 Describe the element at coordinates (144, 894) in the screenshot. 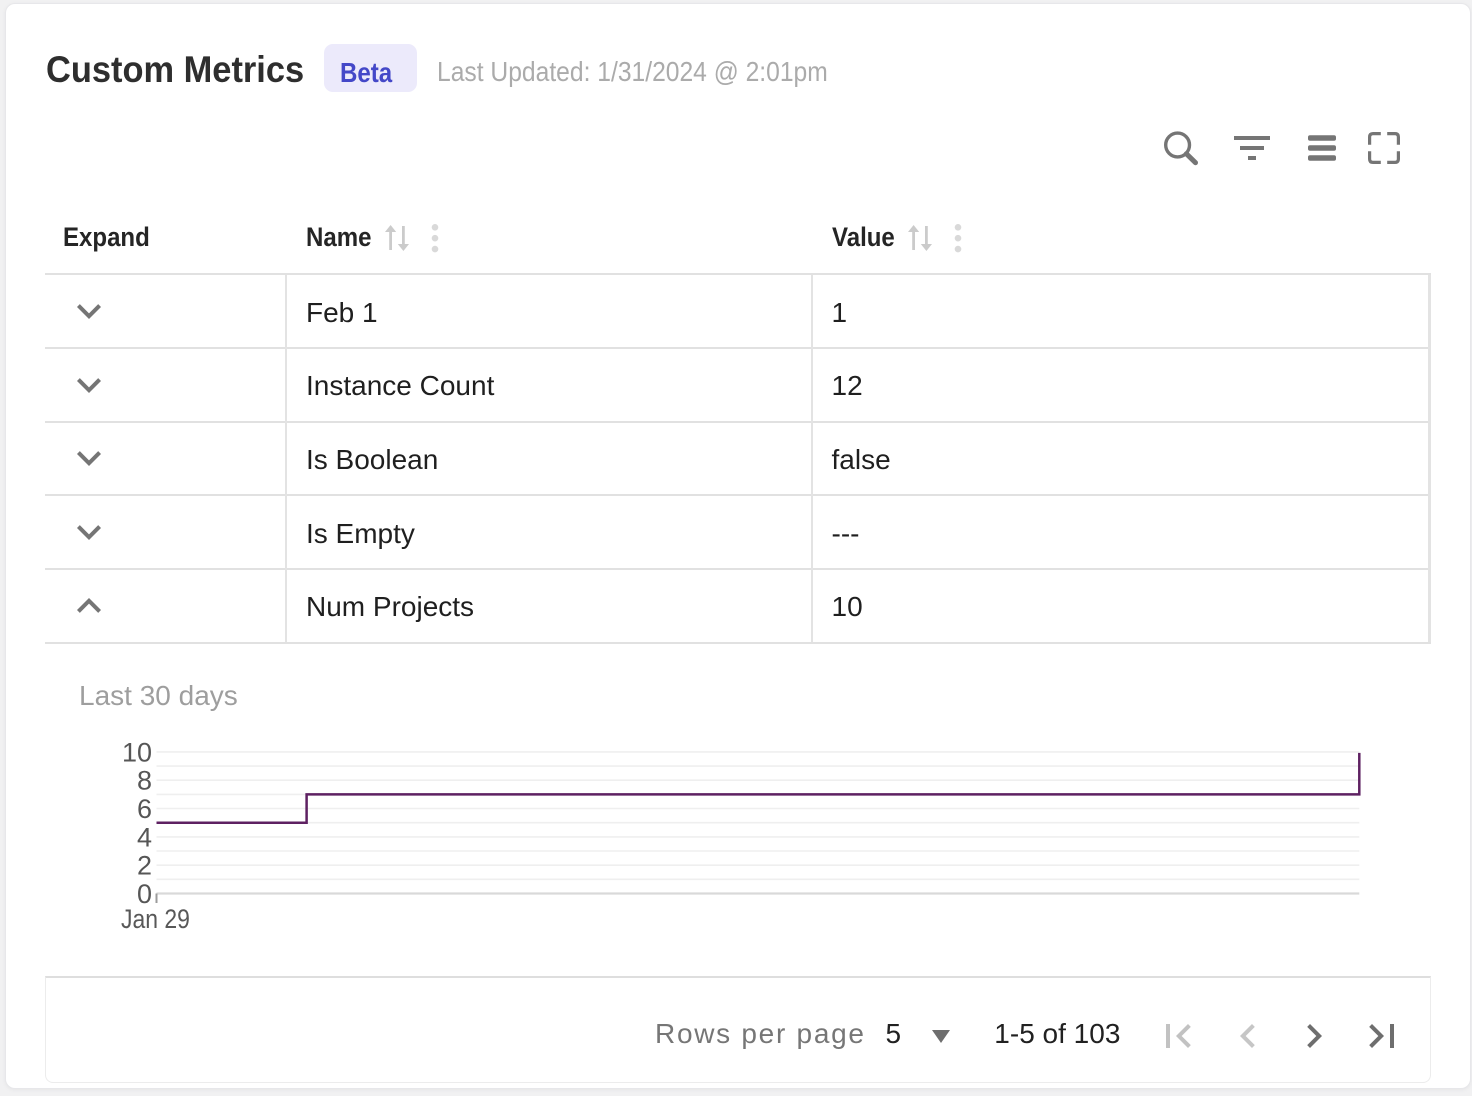

I see `svg-text: 0` at that location.